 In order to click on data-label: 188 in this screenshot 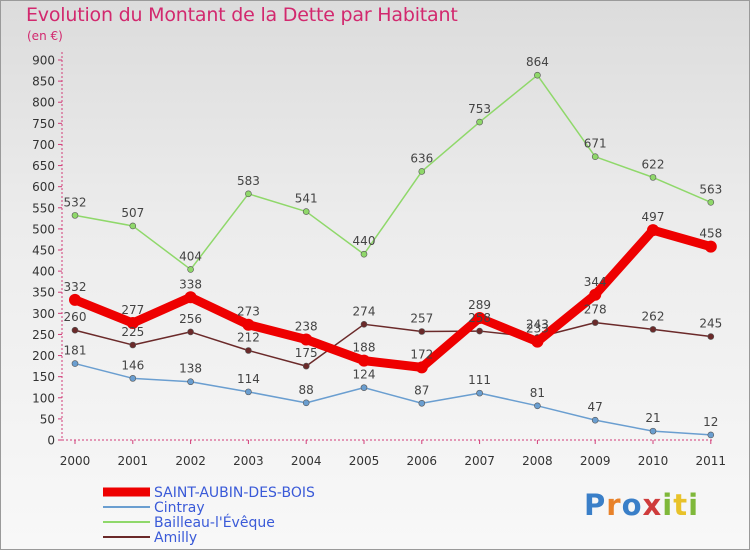, I will do `click(364, 348)`.